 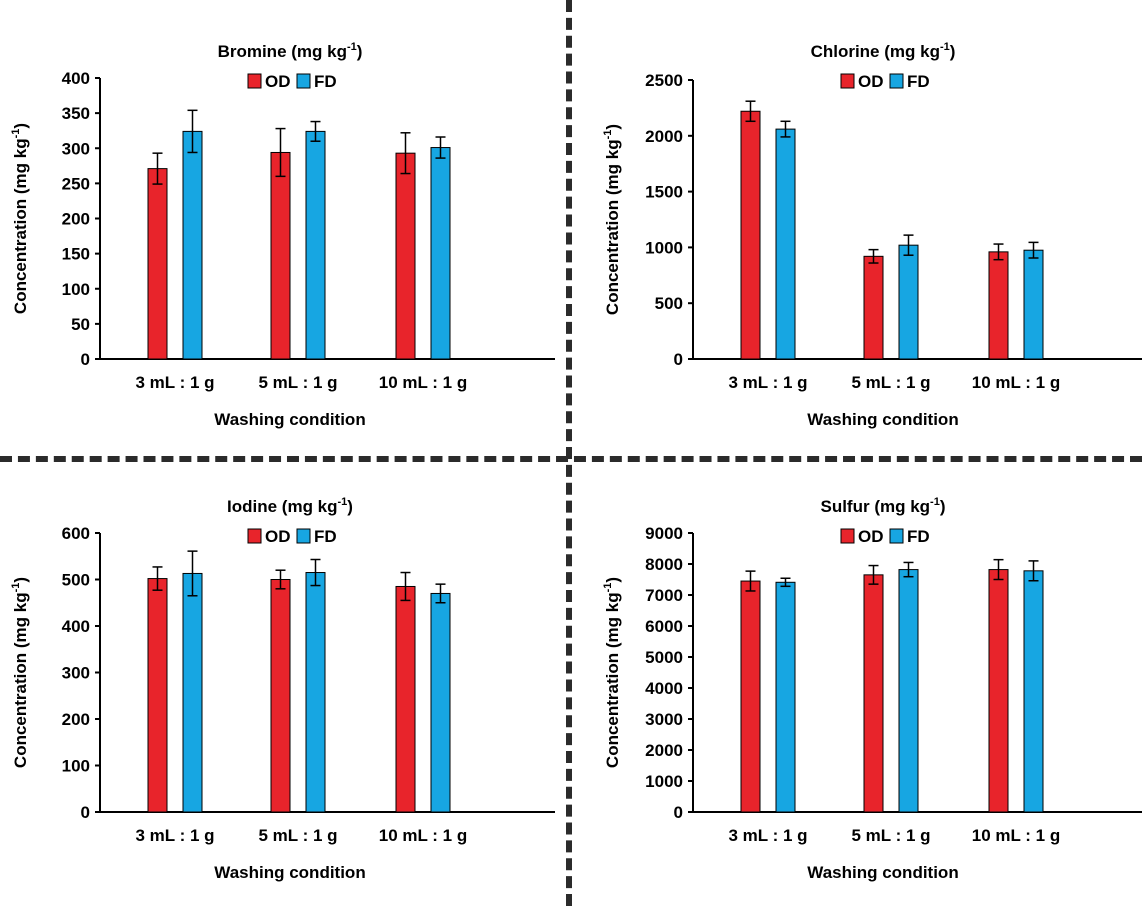 What do you see at coordinates (883, 51) in the screenshot?
I see `chart-title: Chlorine (mg kg-1)` at bounding box center [883, 51].